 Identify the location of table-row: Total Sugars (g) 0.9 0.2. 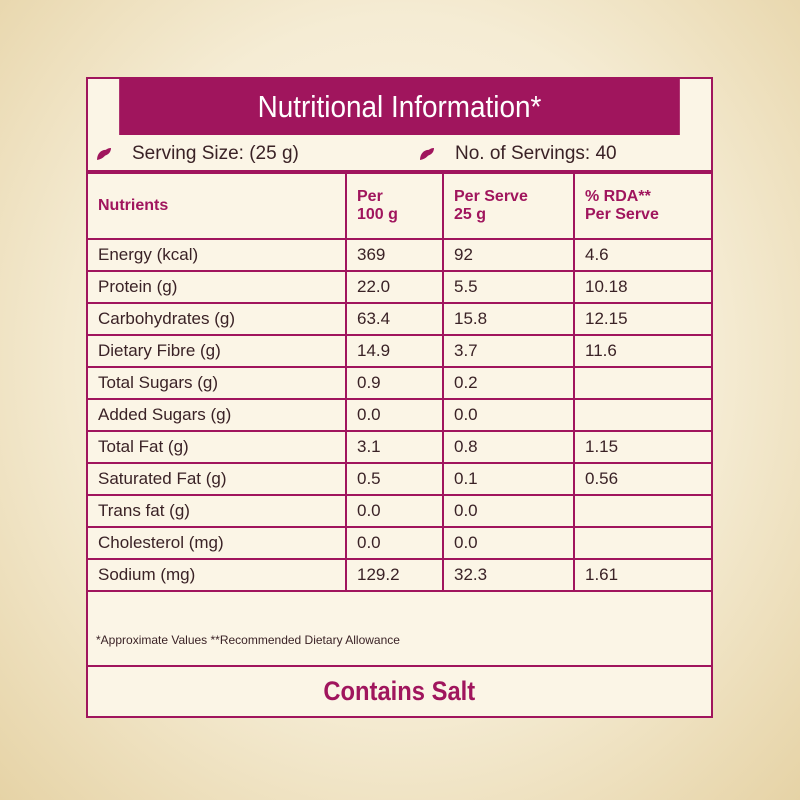
(399, 383).